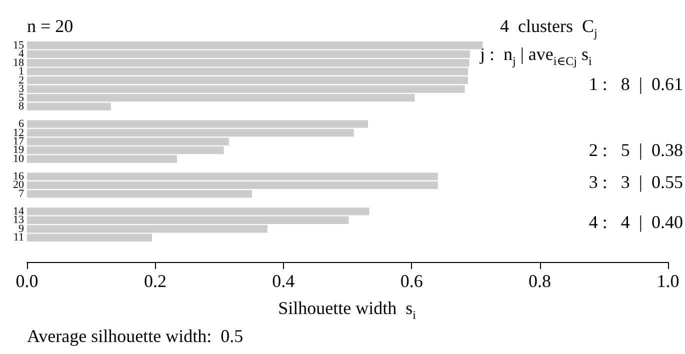 This screenshot has width=685, height=354. I want to click on annotation: 4 : 4 | 0.40, so click(635, 222).